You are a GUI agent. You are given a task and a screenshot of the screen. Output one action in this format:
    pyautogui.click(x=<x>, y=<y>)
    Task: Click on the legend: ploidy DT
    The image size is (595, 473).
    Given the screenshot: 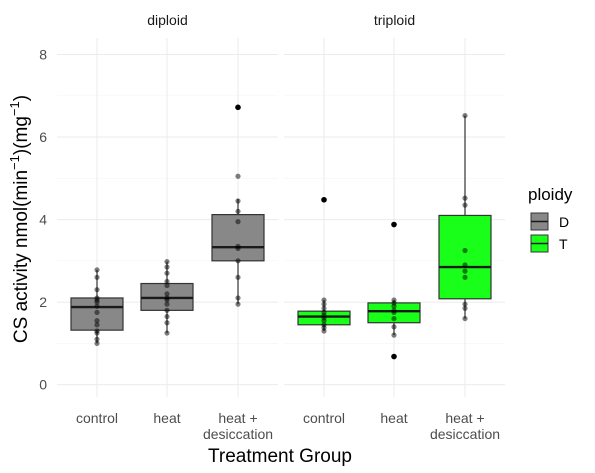 What is the action you would take?
    pyautogui.click(x=550, y=219)
    